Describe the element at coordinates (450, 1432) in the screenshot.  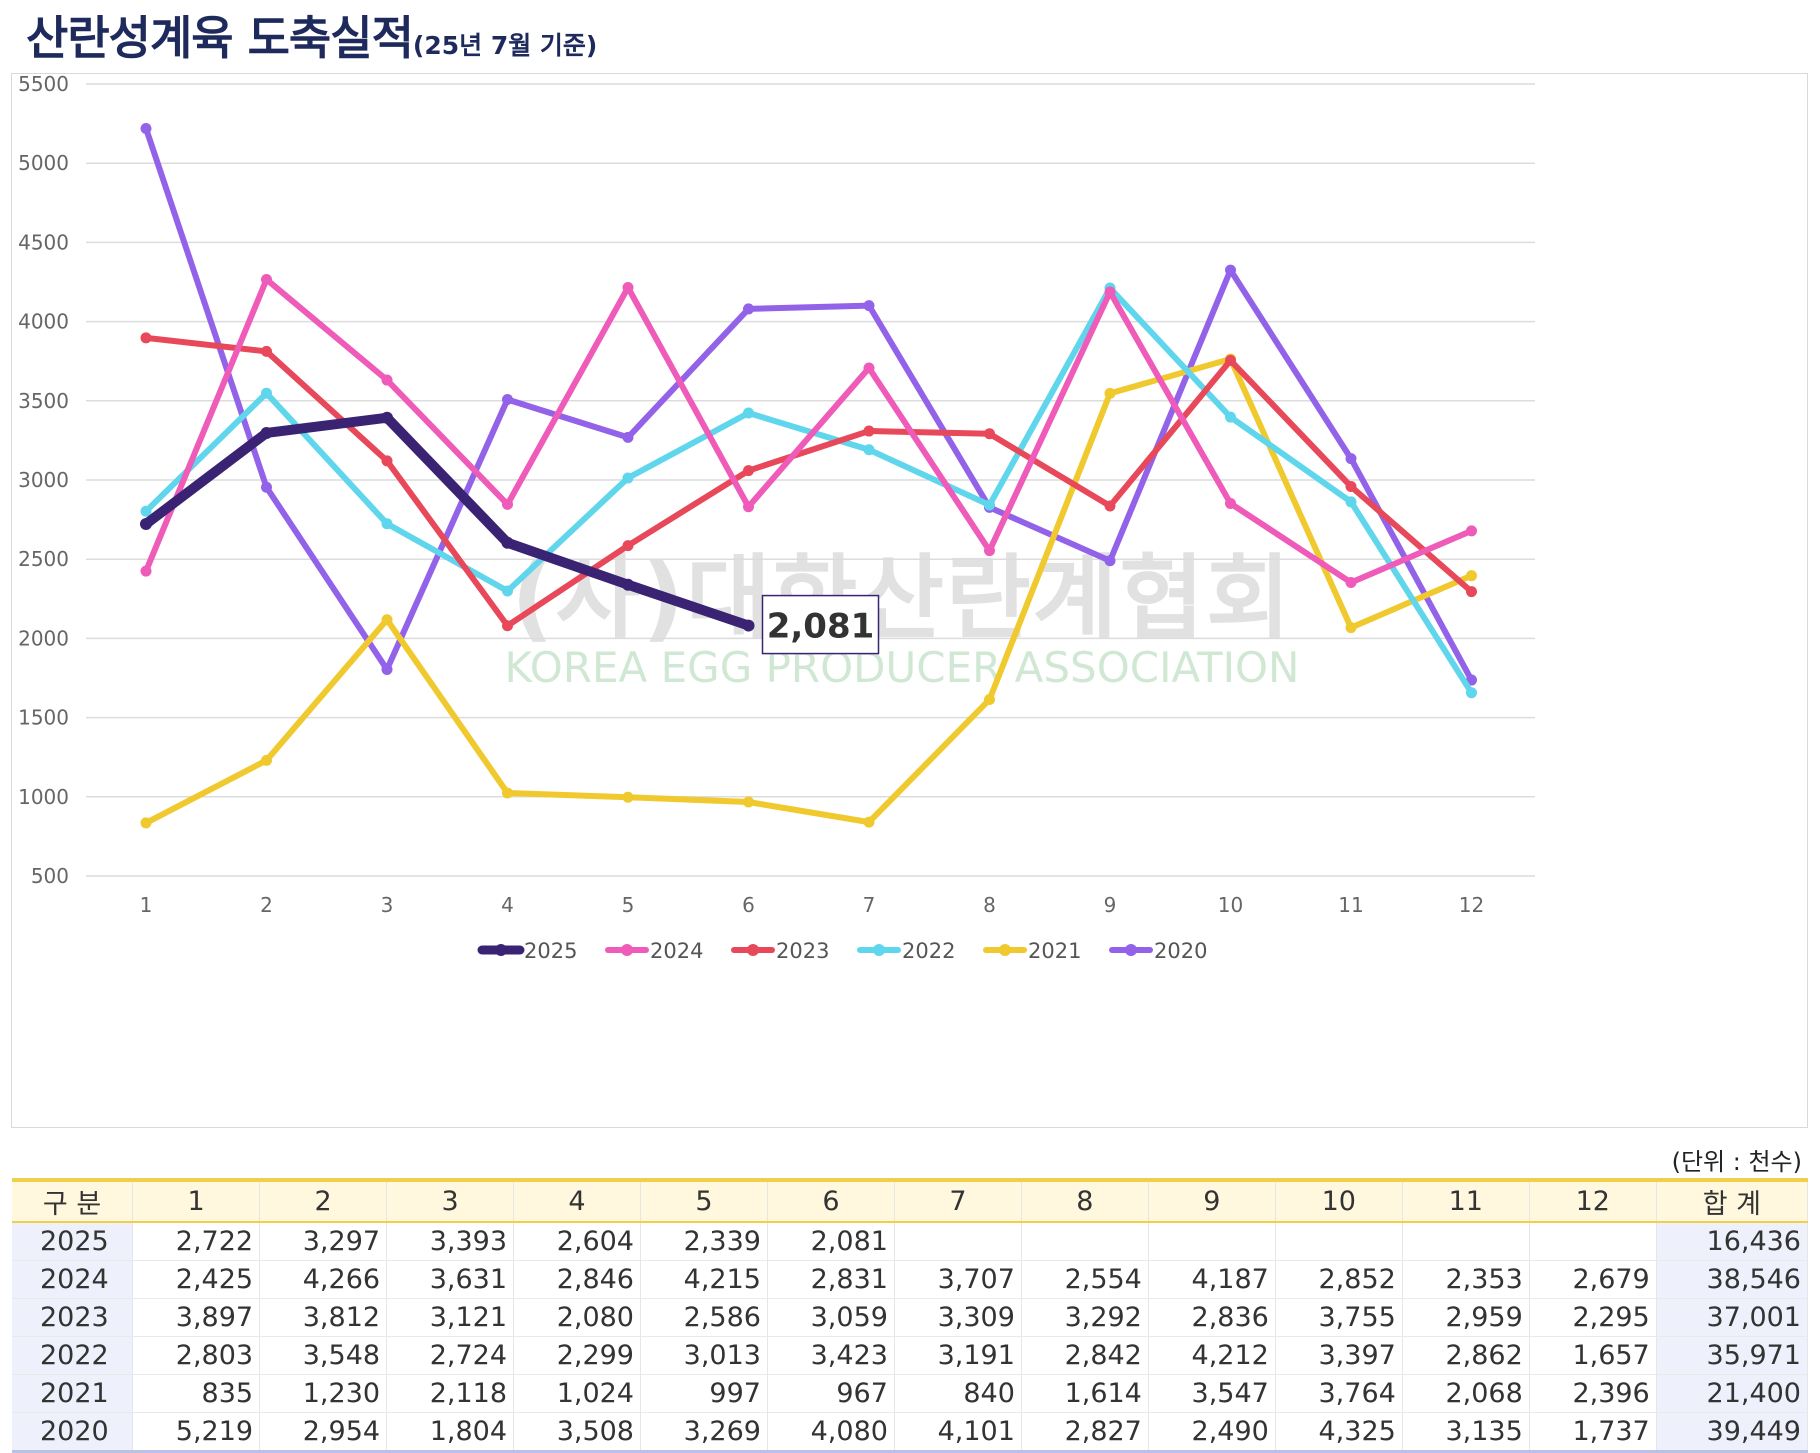
I see `table-cell: 1,804` at that location.